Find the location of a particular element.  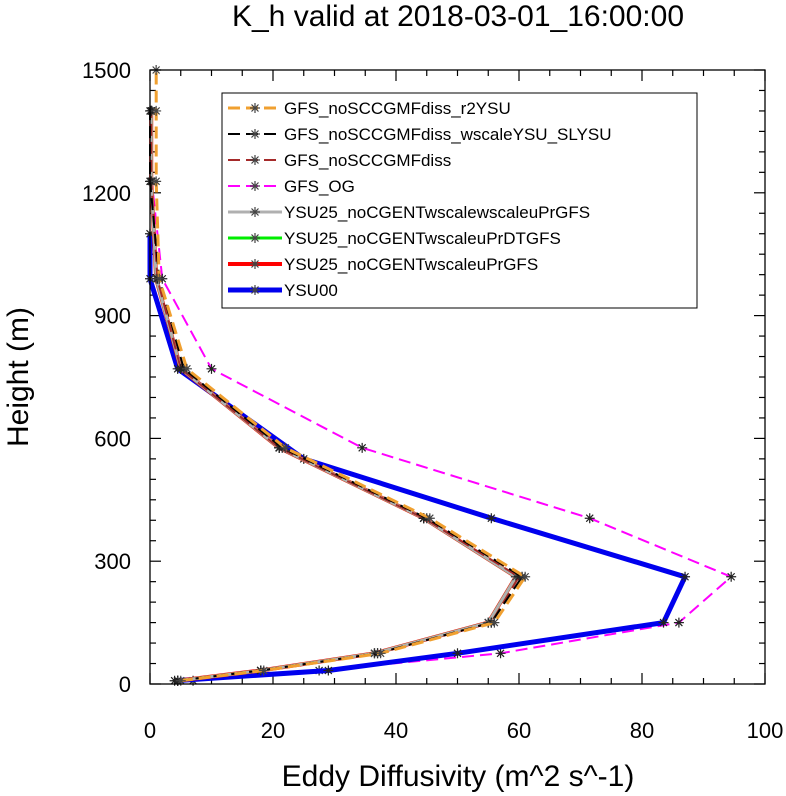

x-axis-title: Eddy Diffusivity (m^2 s^-1) is located at coordinates (458, 776).